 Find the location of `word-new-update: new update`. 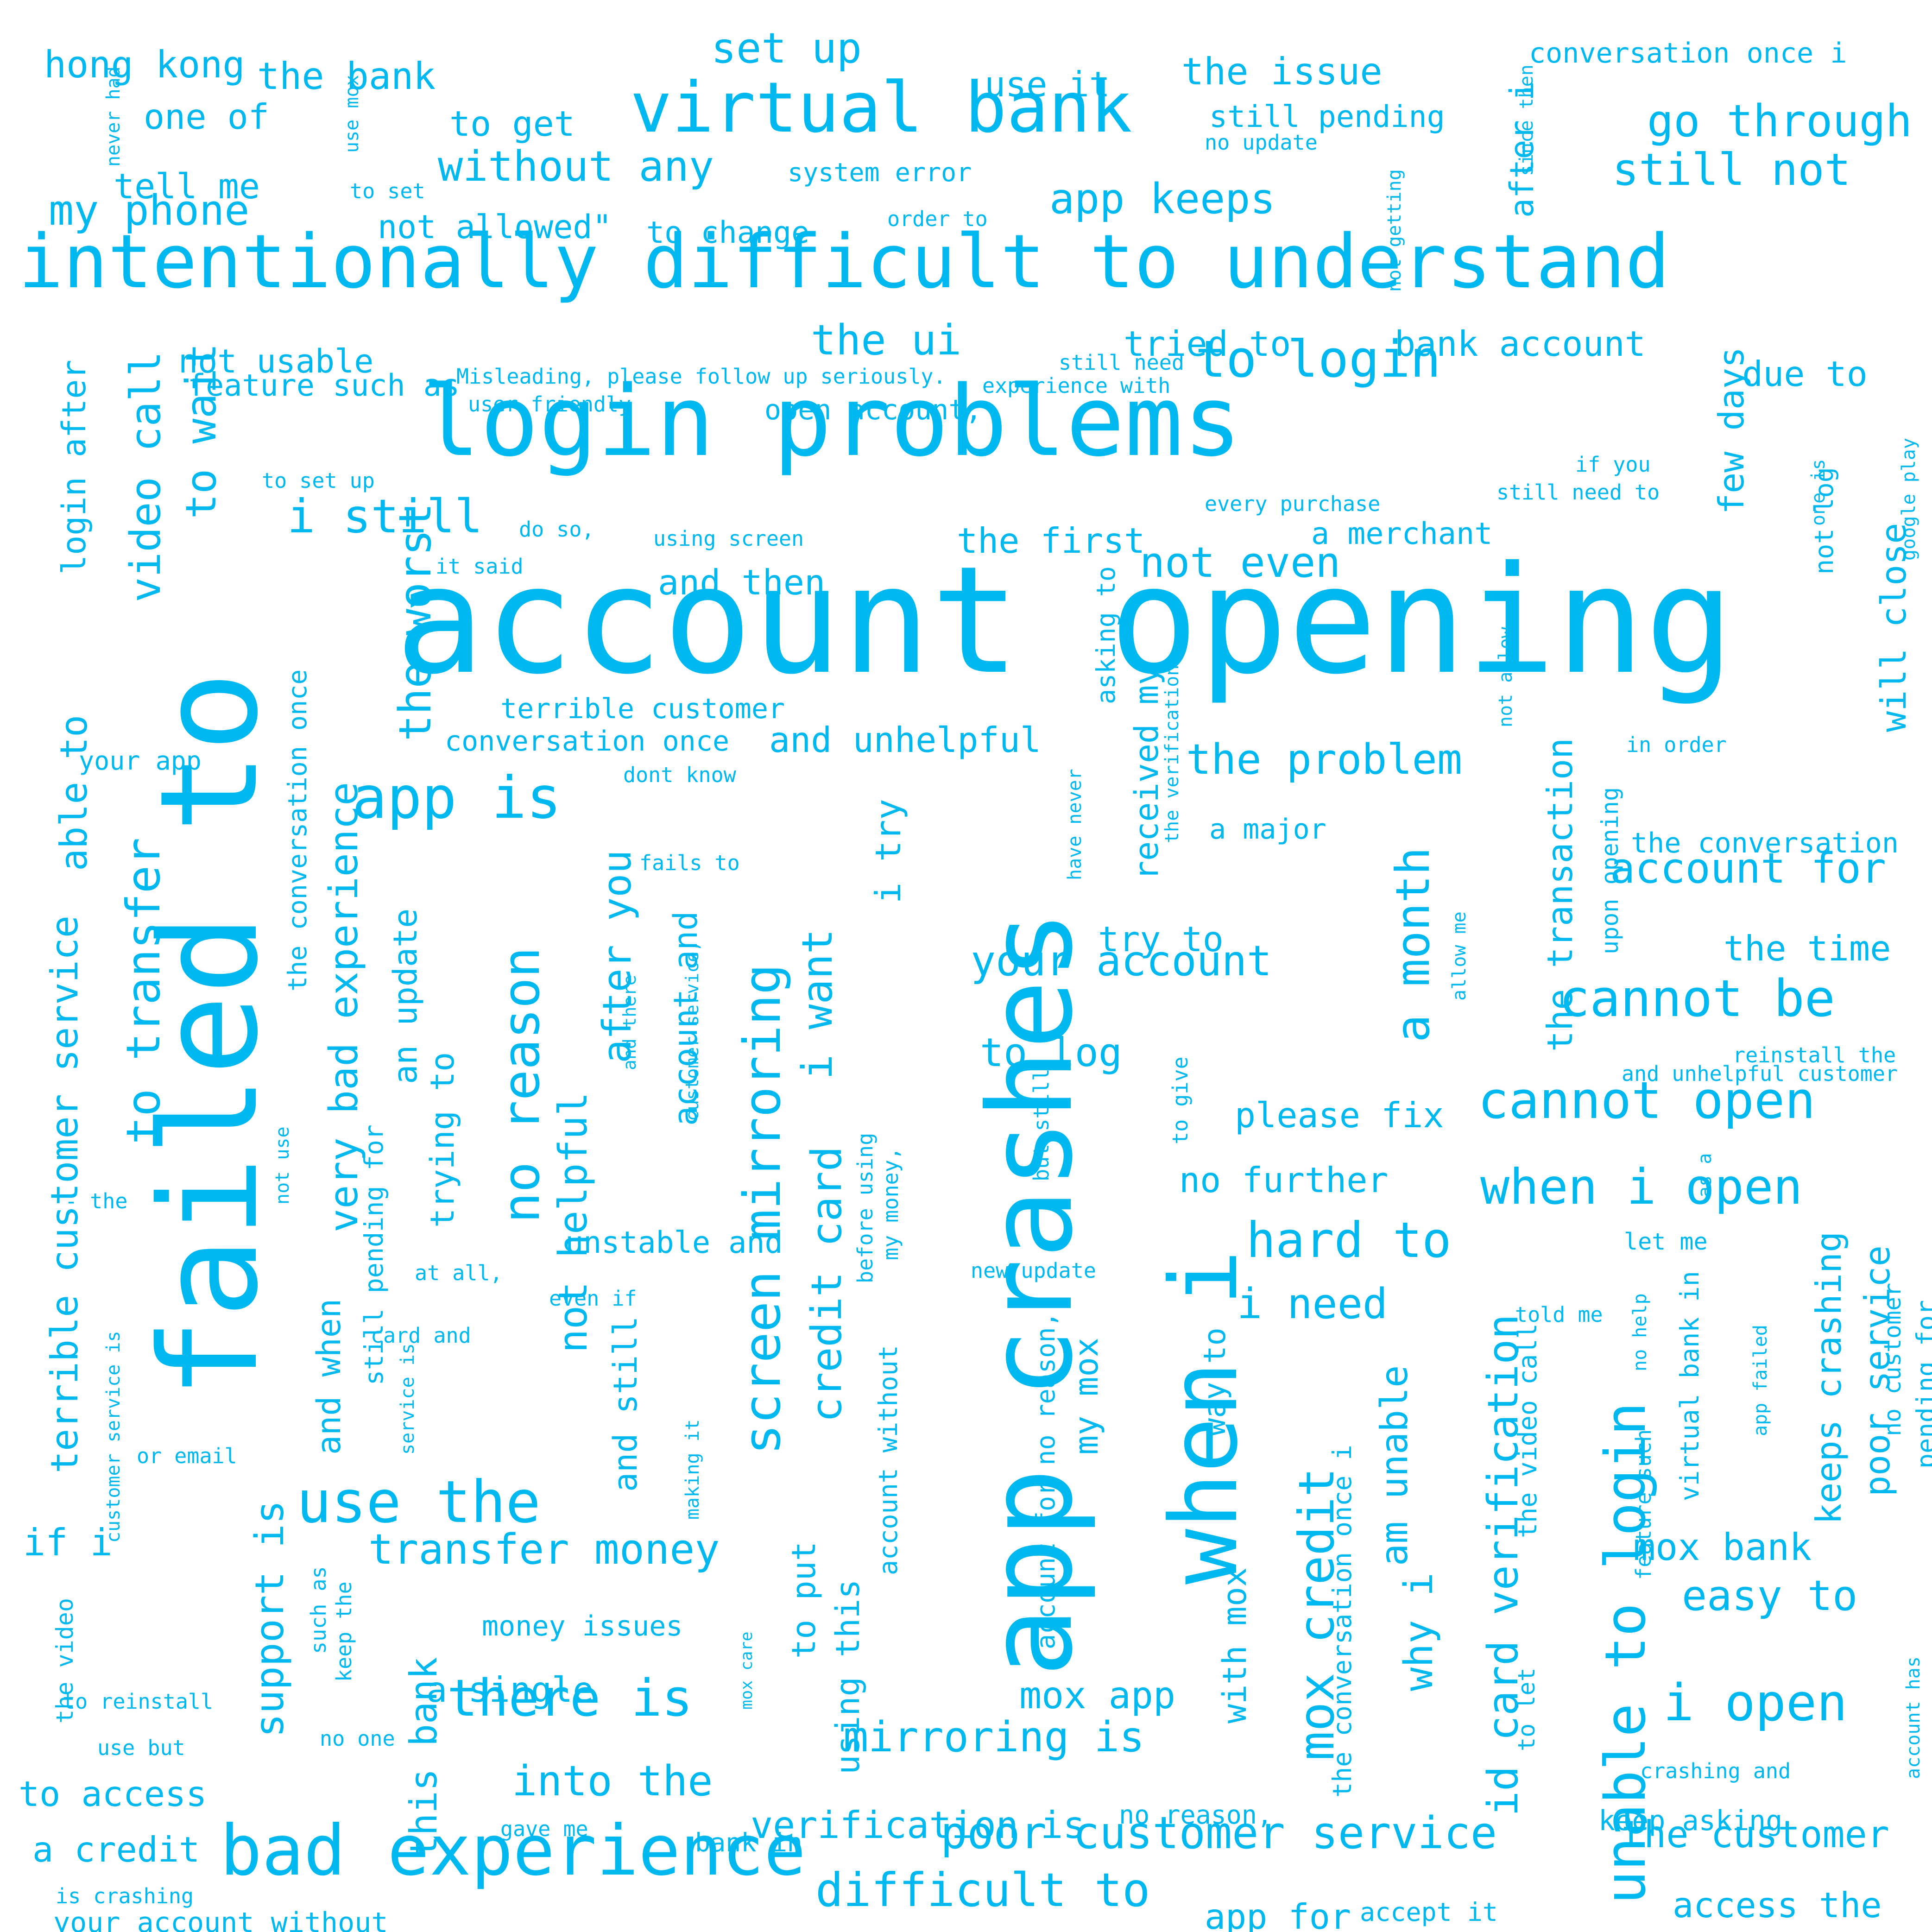

word-new-update: new update is located at coordinates (1033, 1270).